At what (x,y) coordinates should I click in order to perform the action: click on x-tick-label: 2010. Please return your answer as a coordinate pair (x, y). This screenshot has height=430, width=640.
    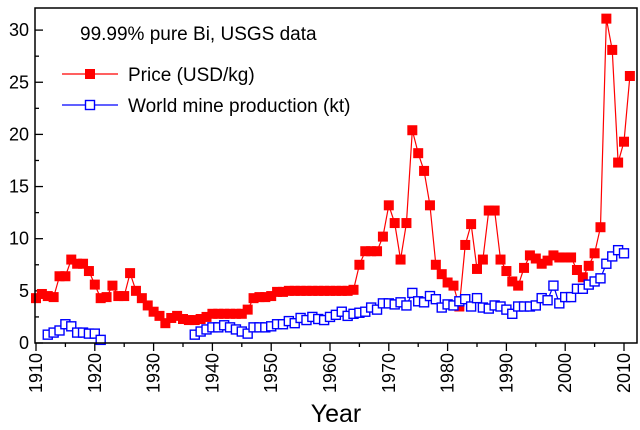
    Looking at the image, I should click on (624, 373).